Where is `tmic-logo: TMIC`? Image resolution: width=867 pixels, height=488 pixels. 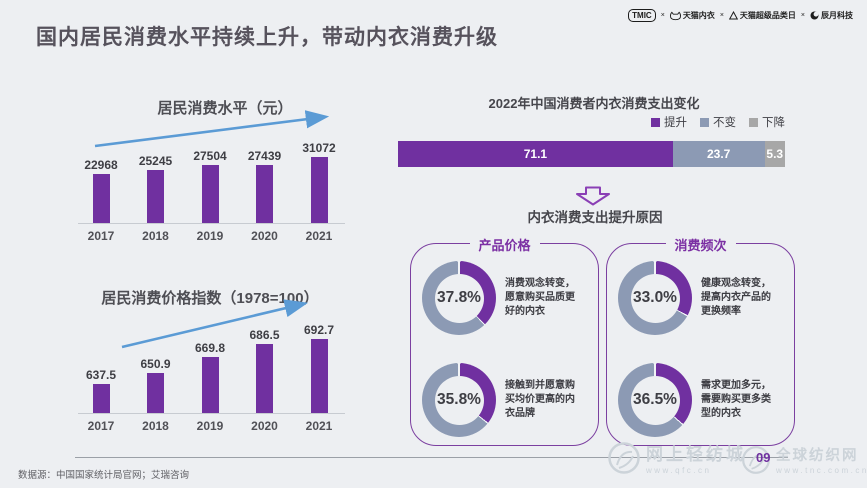 tmic-logo: TMIC is located at coordinates (642, 15).